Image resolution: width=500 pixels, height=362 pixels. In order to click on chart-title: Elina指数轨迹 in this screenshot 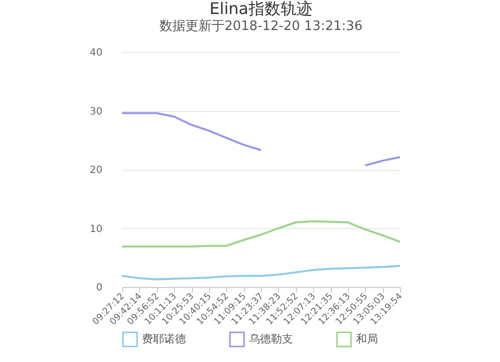, I will do `click(261, 9)`.